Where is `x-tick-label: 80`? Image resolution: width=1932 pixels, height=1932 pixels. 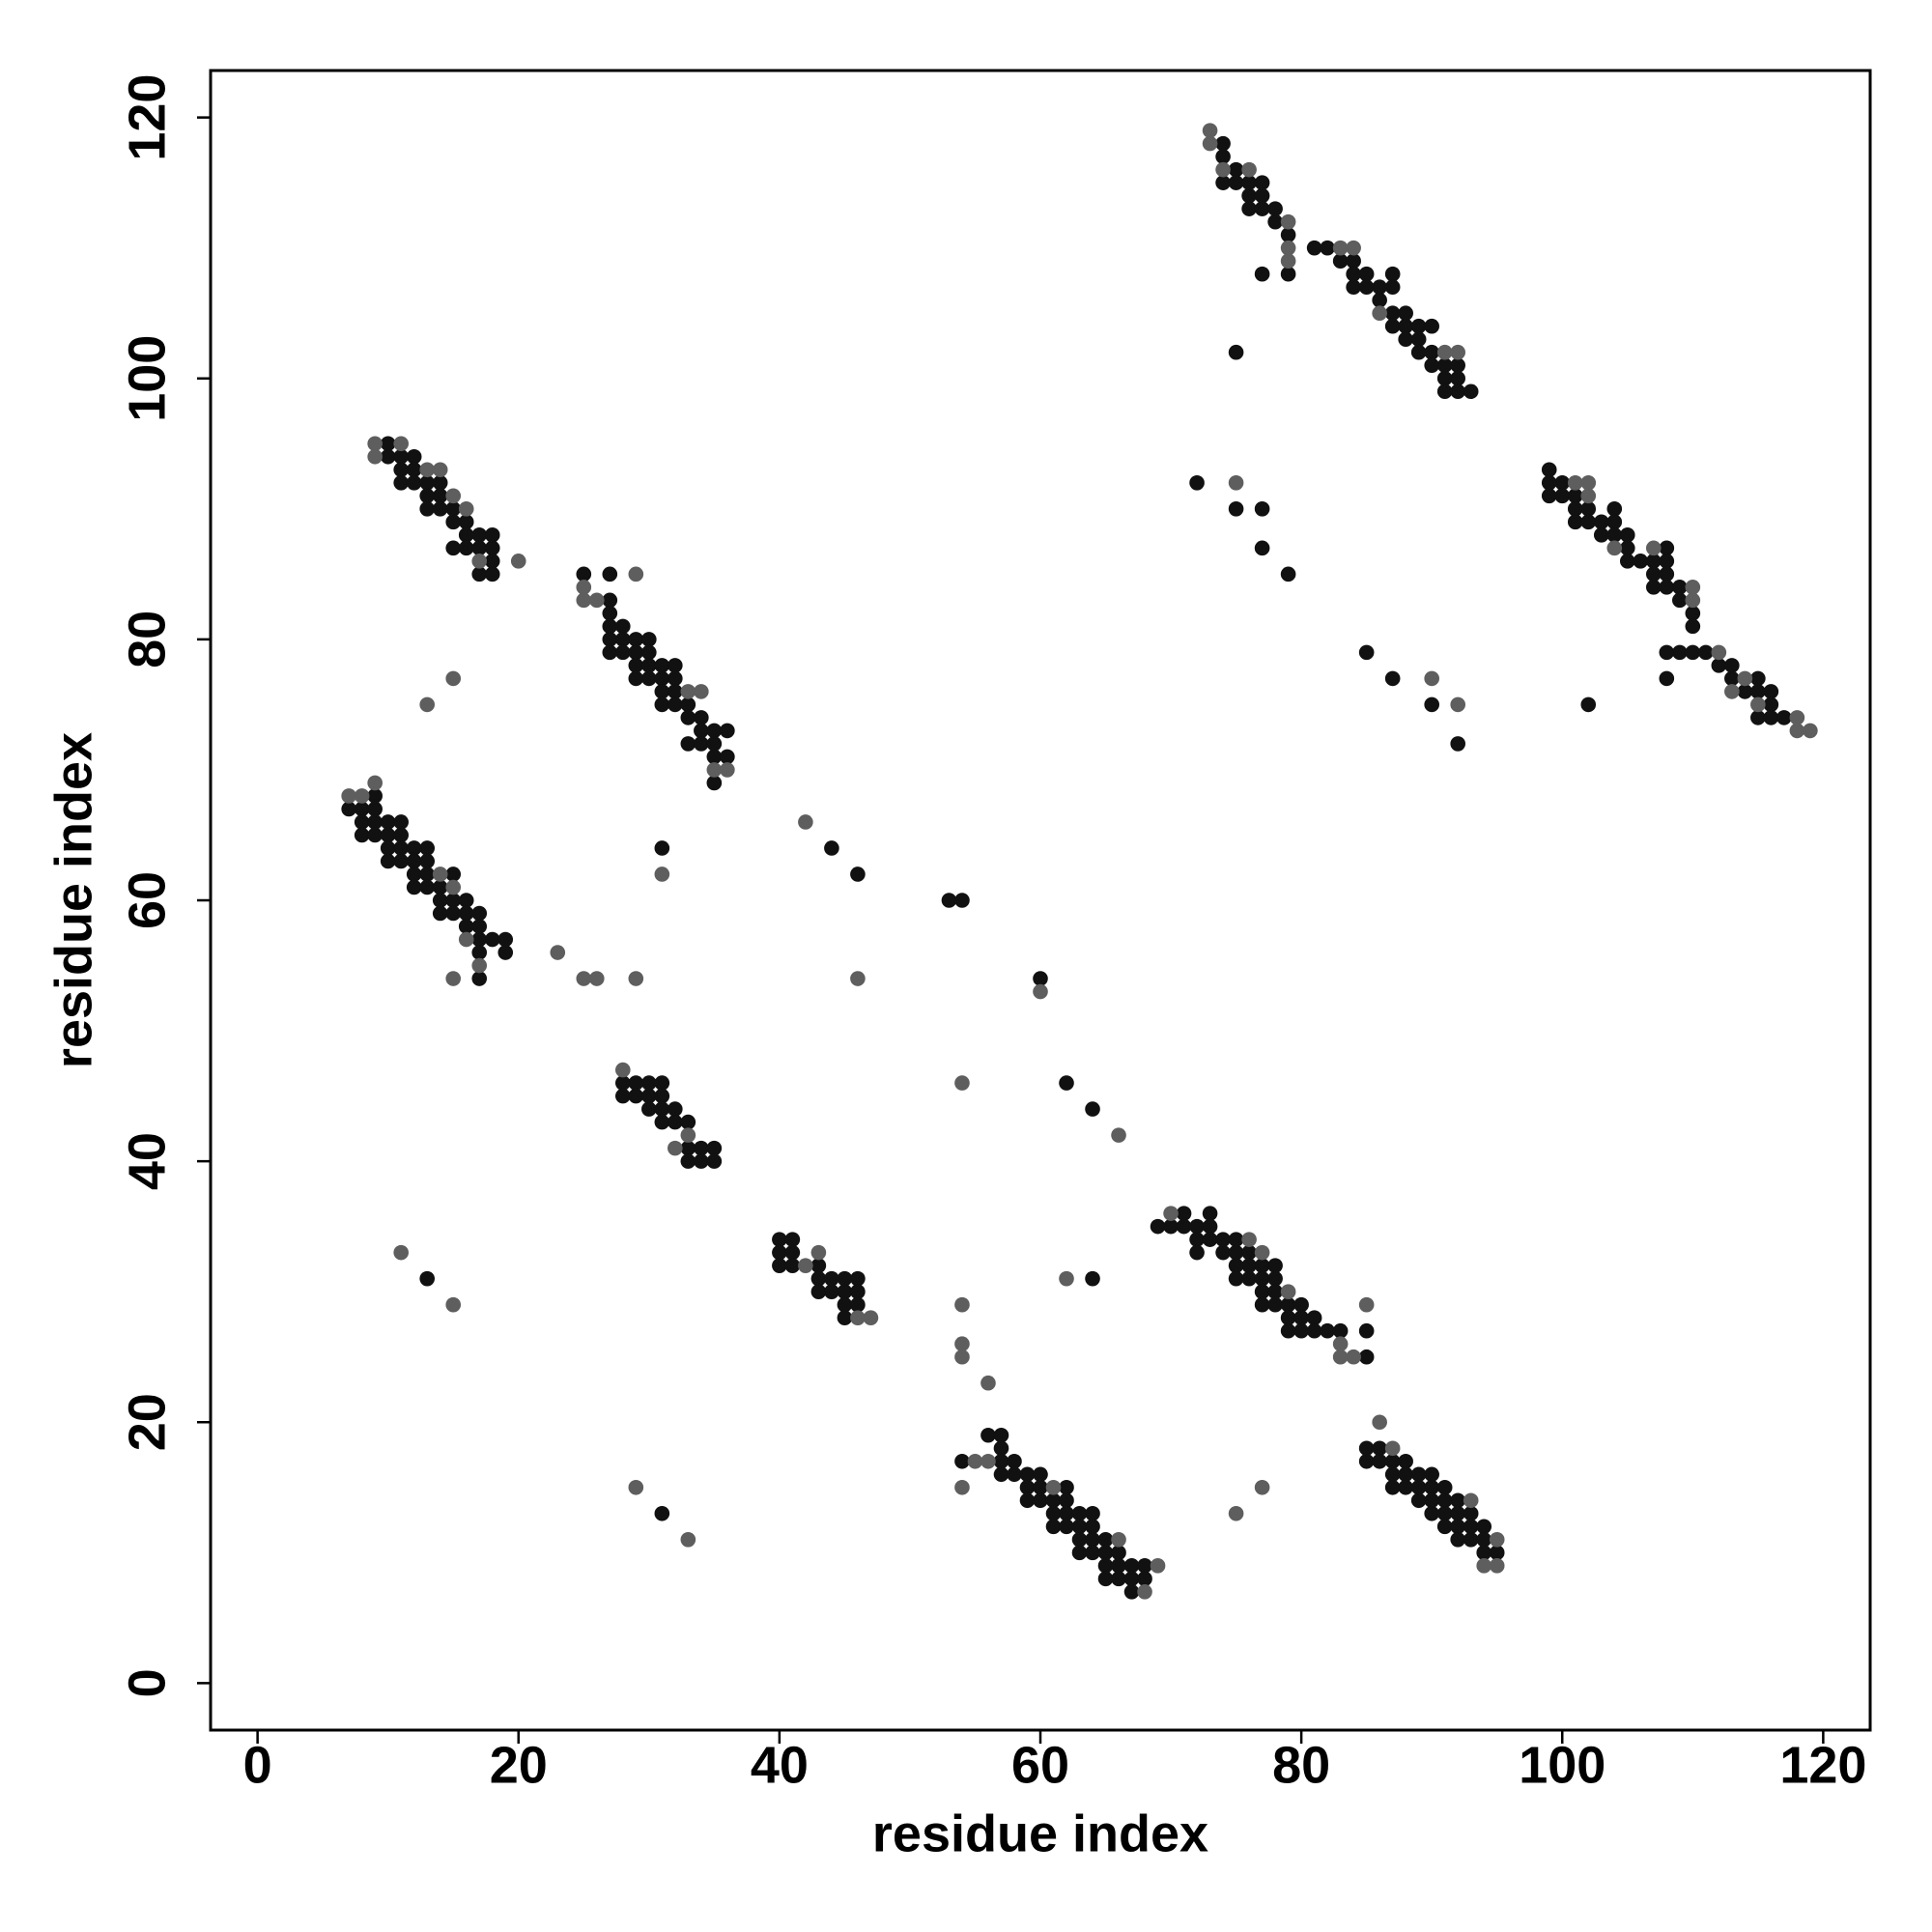
x-tick-label: 80 is located at coordinates (1301, 1765).